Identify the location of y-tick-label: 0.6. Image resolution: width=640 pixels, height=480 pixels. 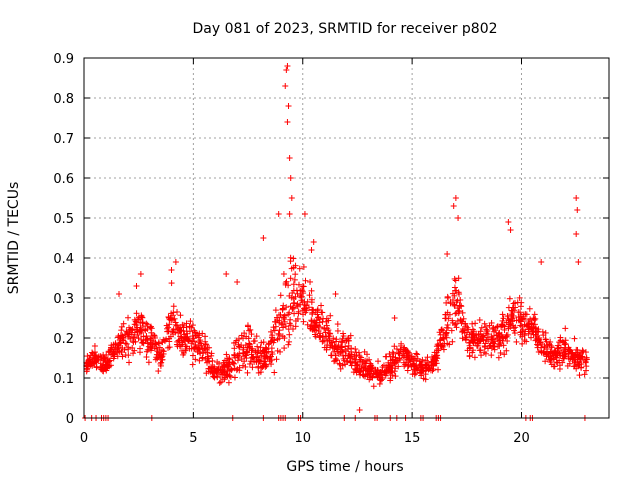
(63, 179).